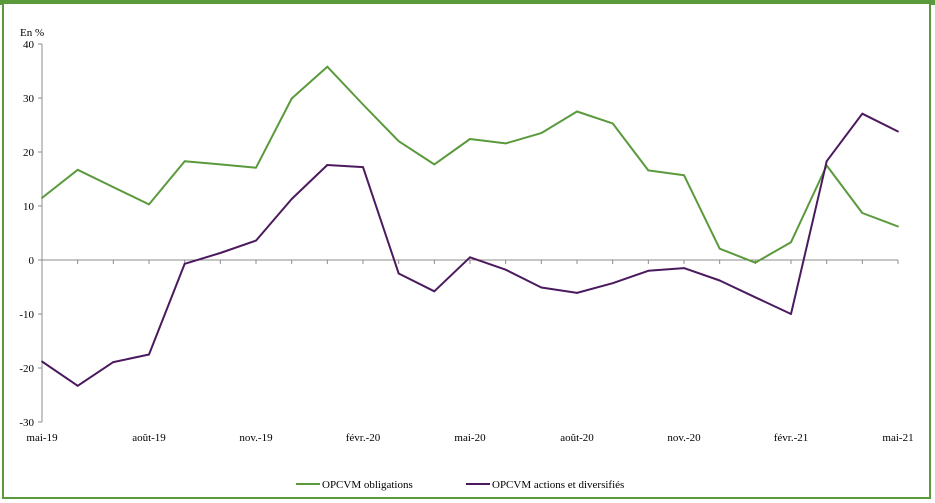 The image size is (935, 503). I want to click on y-tick-label: -20, so click(26, 369).